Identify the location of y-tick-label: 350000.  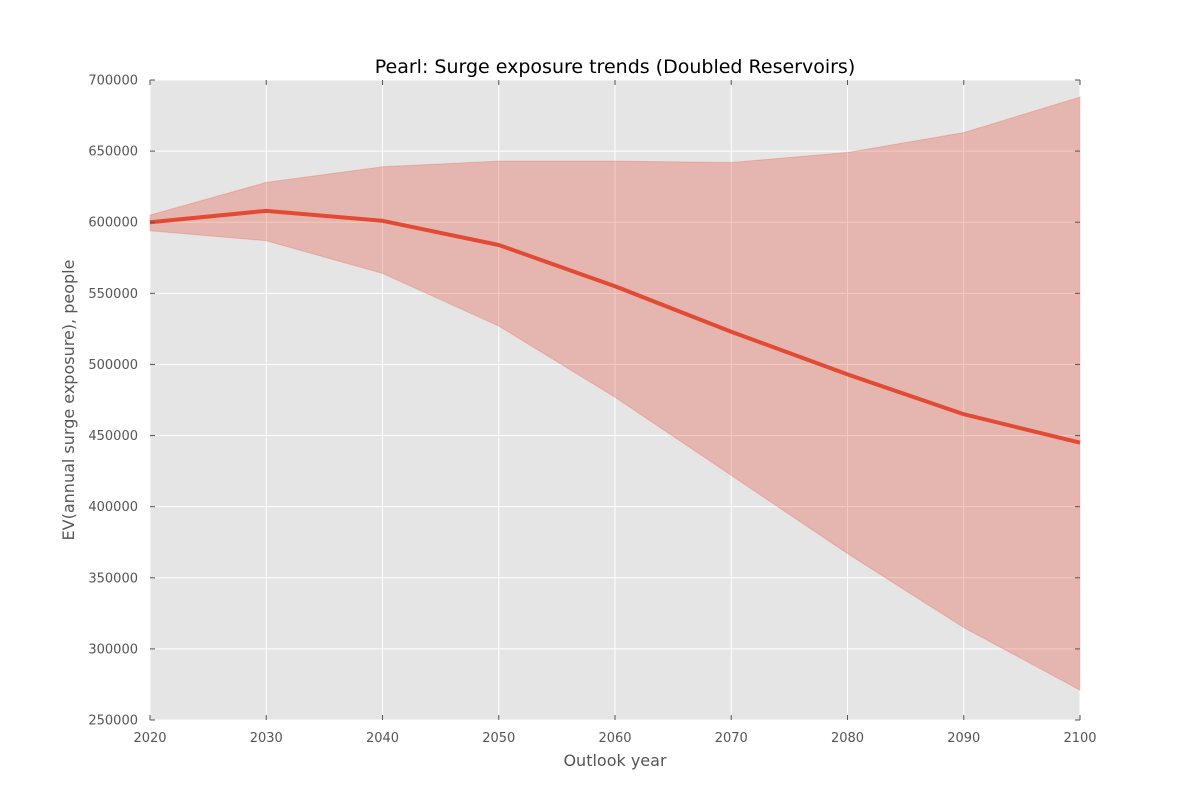
(113, 578).